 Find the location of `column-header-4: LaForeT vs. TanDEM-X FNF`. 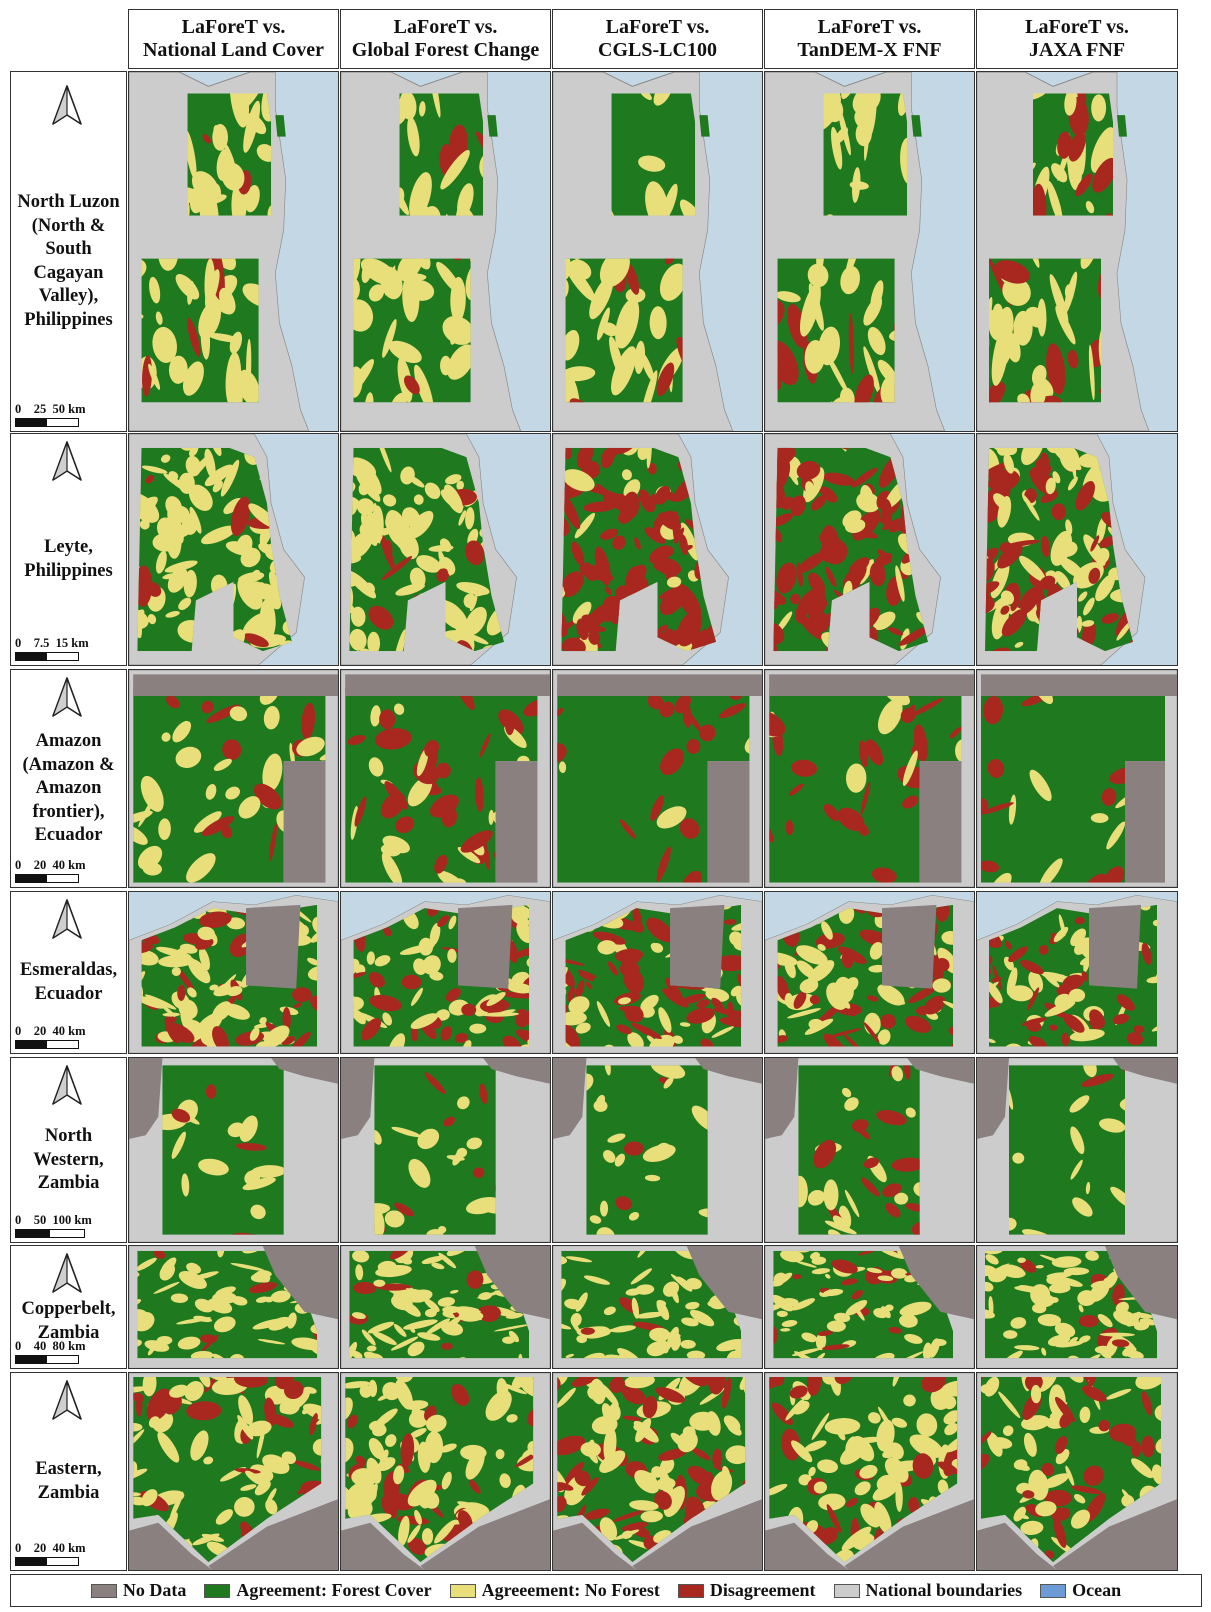

column-header-4: LaForeT vs. TanDEM-X FNF is located at coordinates (869, 39).